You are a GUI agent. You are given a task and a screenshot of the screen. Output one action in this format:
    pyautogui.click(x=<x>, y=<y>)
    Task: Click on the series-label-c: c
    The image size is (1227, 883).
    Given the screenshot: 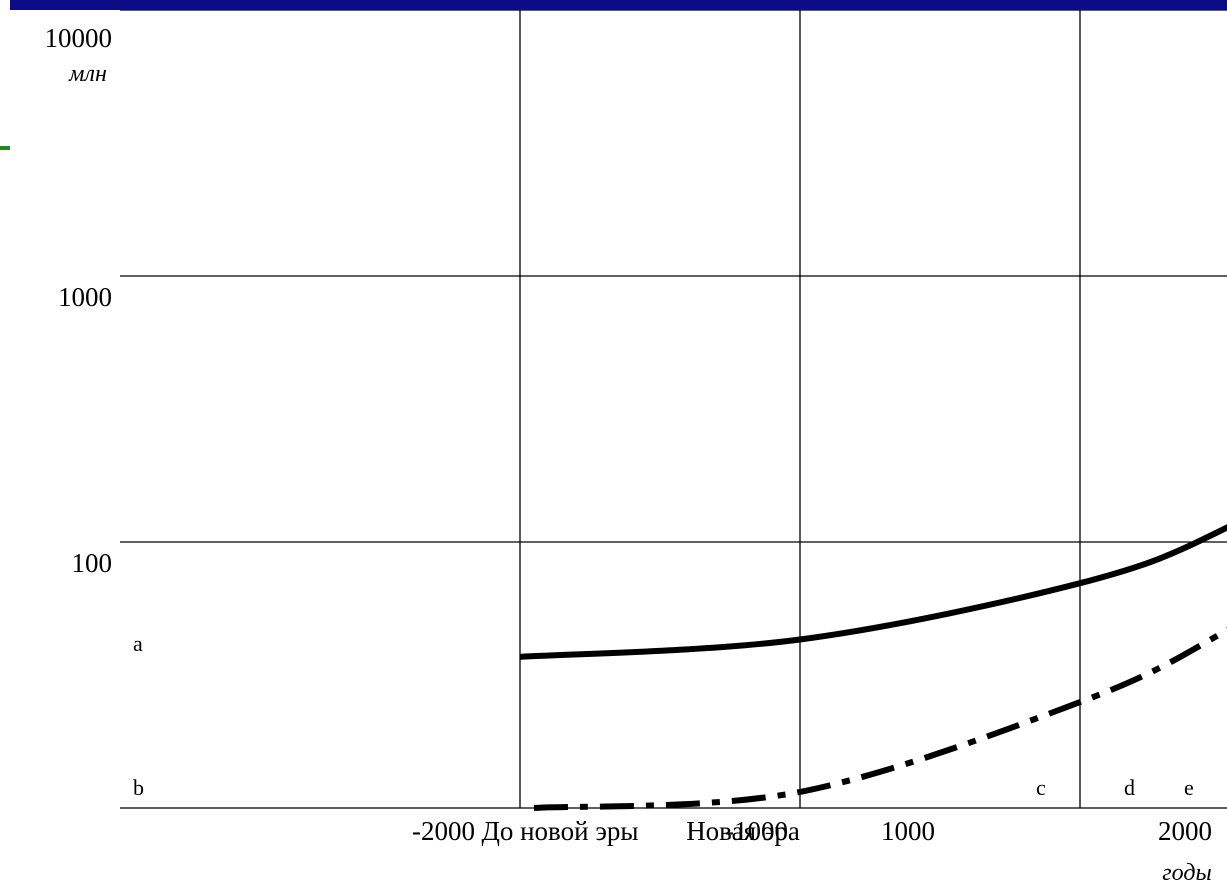 What is the action you would take?
    pyautogui.click(x=1041, y=787)
    